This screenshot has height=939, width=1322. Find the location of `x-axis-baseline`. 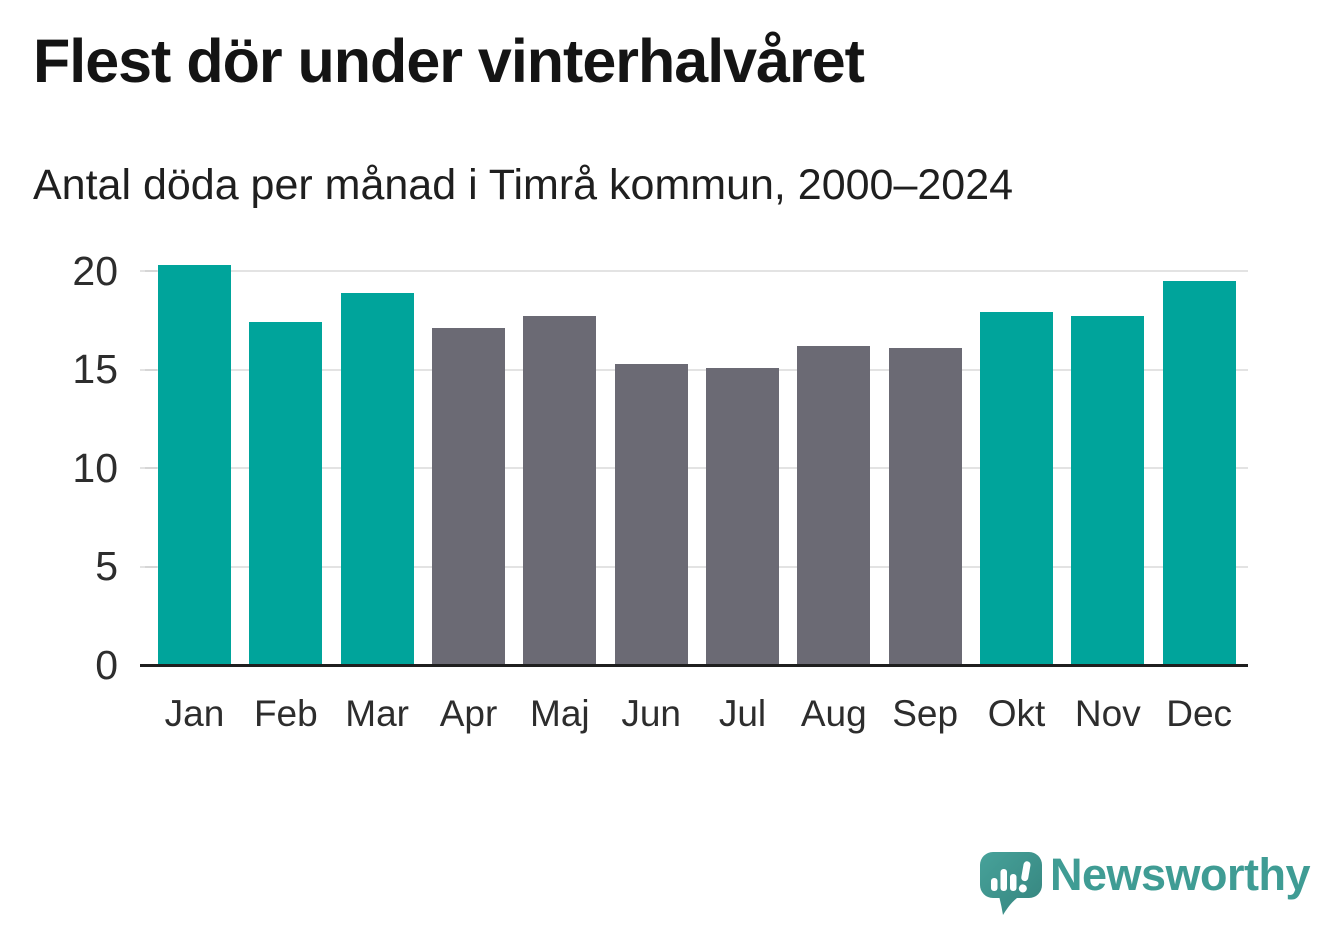

x-axis-baseline is located at coordinates (694, 665).